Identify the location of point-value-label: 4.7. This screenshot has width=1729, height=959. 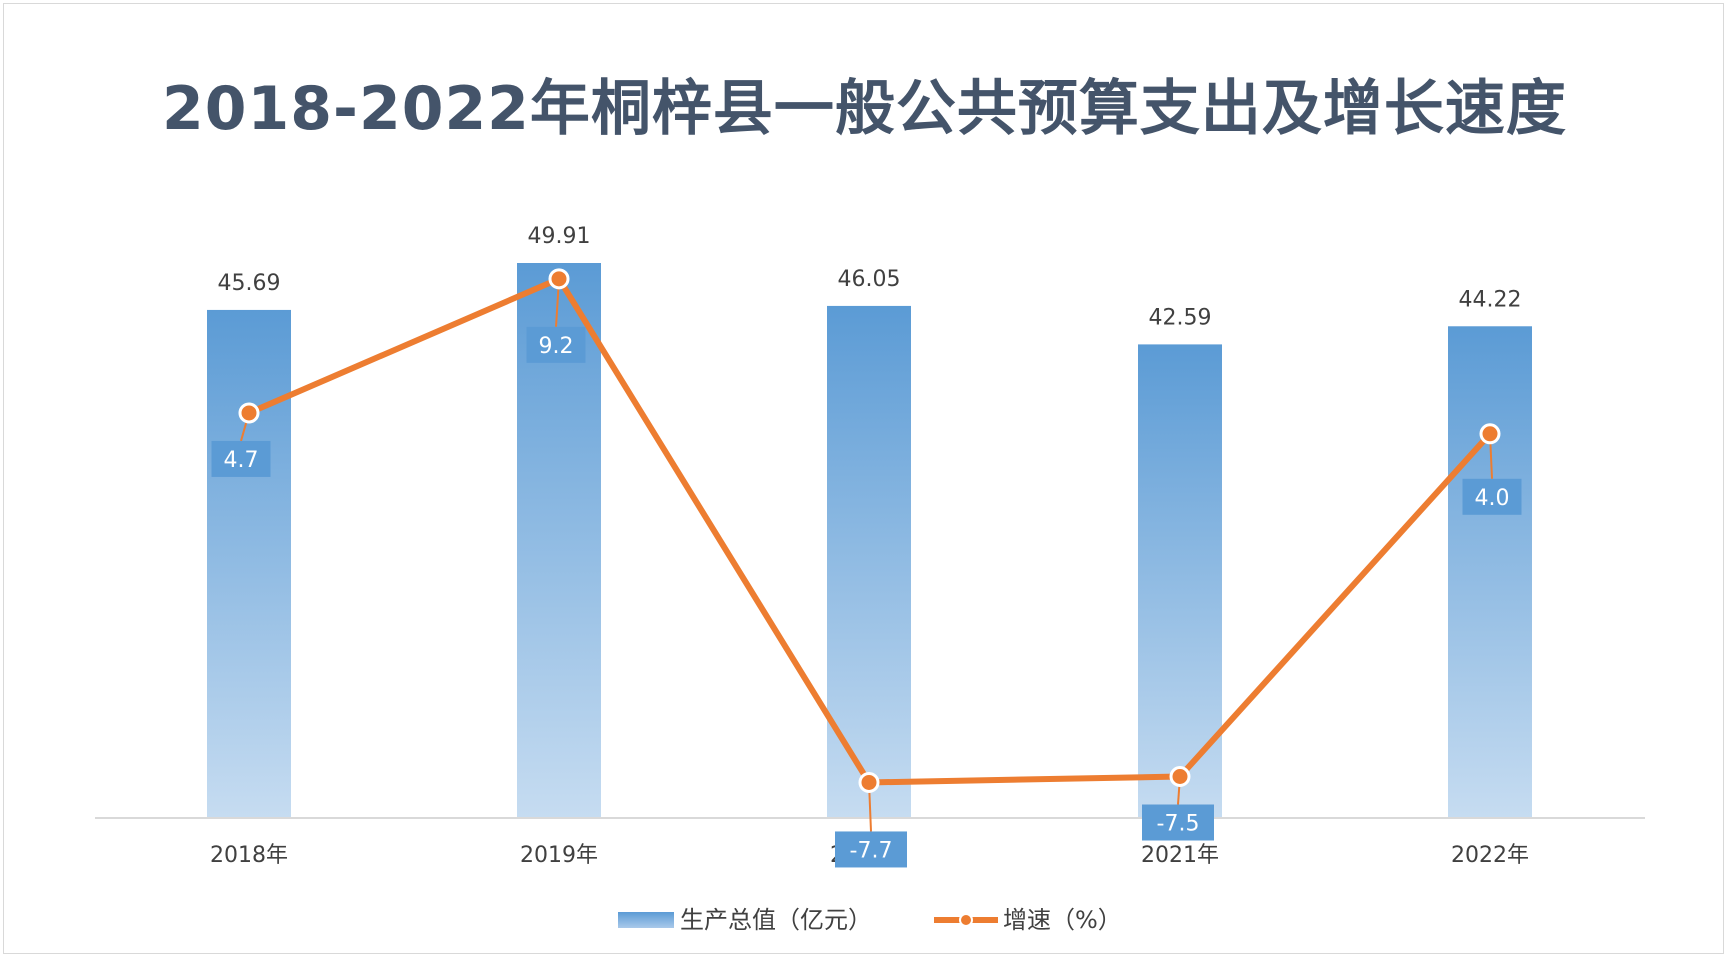
(241, 460).